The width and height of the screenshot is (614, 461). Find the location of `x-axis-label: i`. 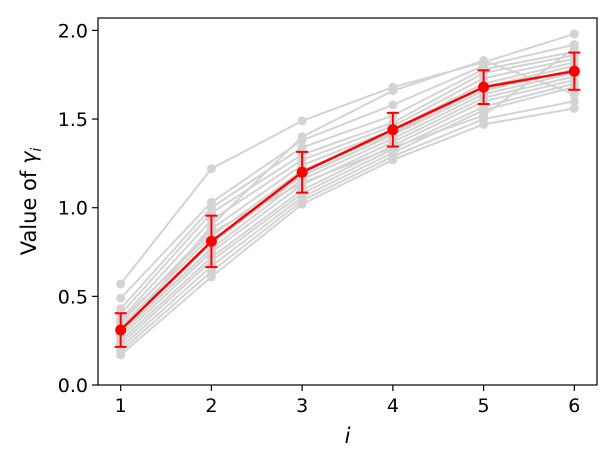

x-axis-label: i is located at coordinates (348, 436).